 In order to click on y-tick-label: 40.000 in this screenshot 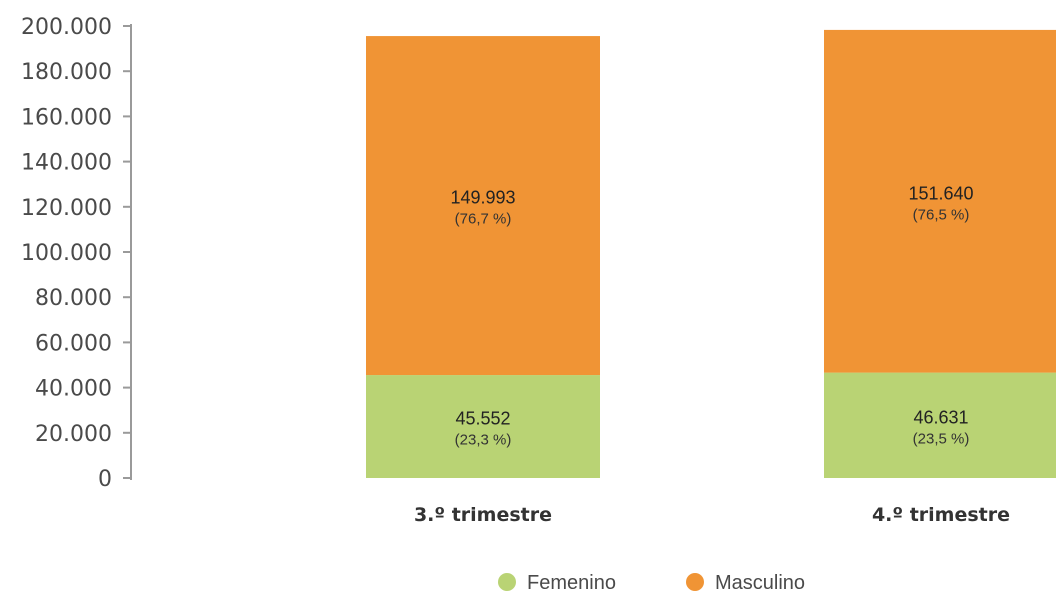, I will do `click(73, 389)`.